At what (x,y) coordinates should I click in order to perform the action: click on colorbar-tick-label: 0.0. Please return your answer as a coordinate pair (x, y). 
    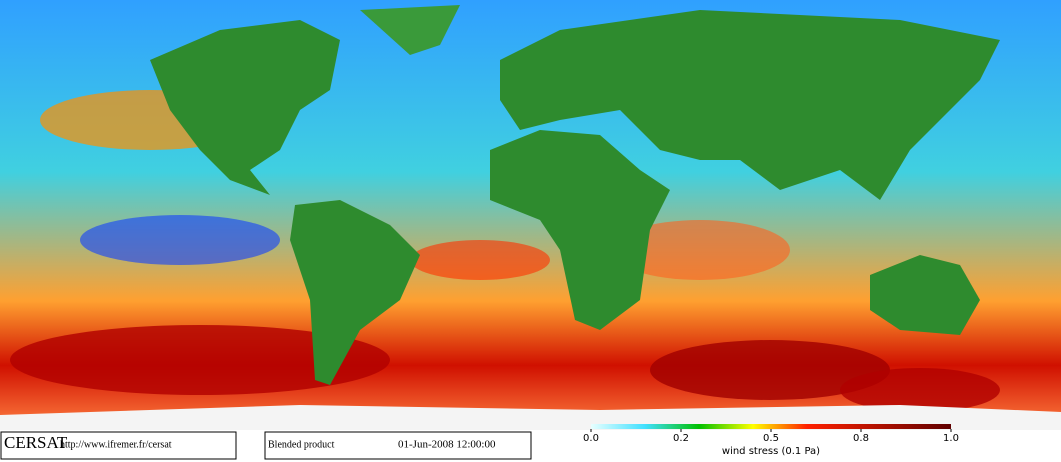
    Looking at the image, I should click on (591, 438).